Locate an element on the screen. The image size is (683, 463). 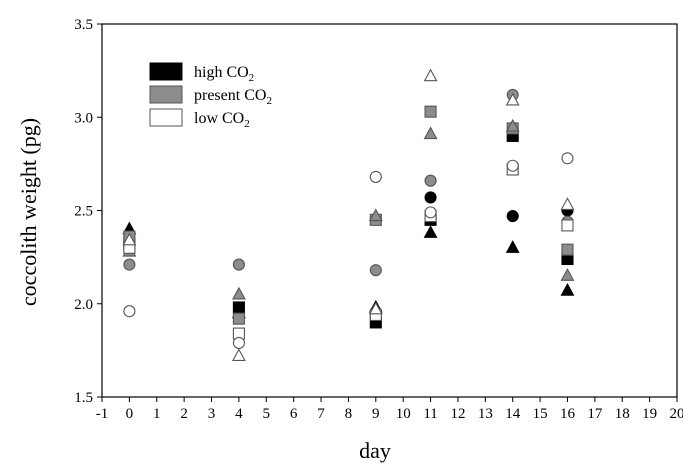
legend: high CO2 present CO2 low CO2 is located at coordinates (210, 96).